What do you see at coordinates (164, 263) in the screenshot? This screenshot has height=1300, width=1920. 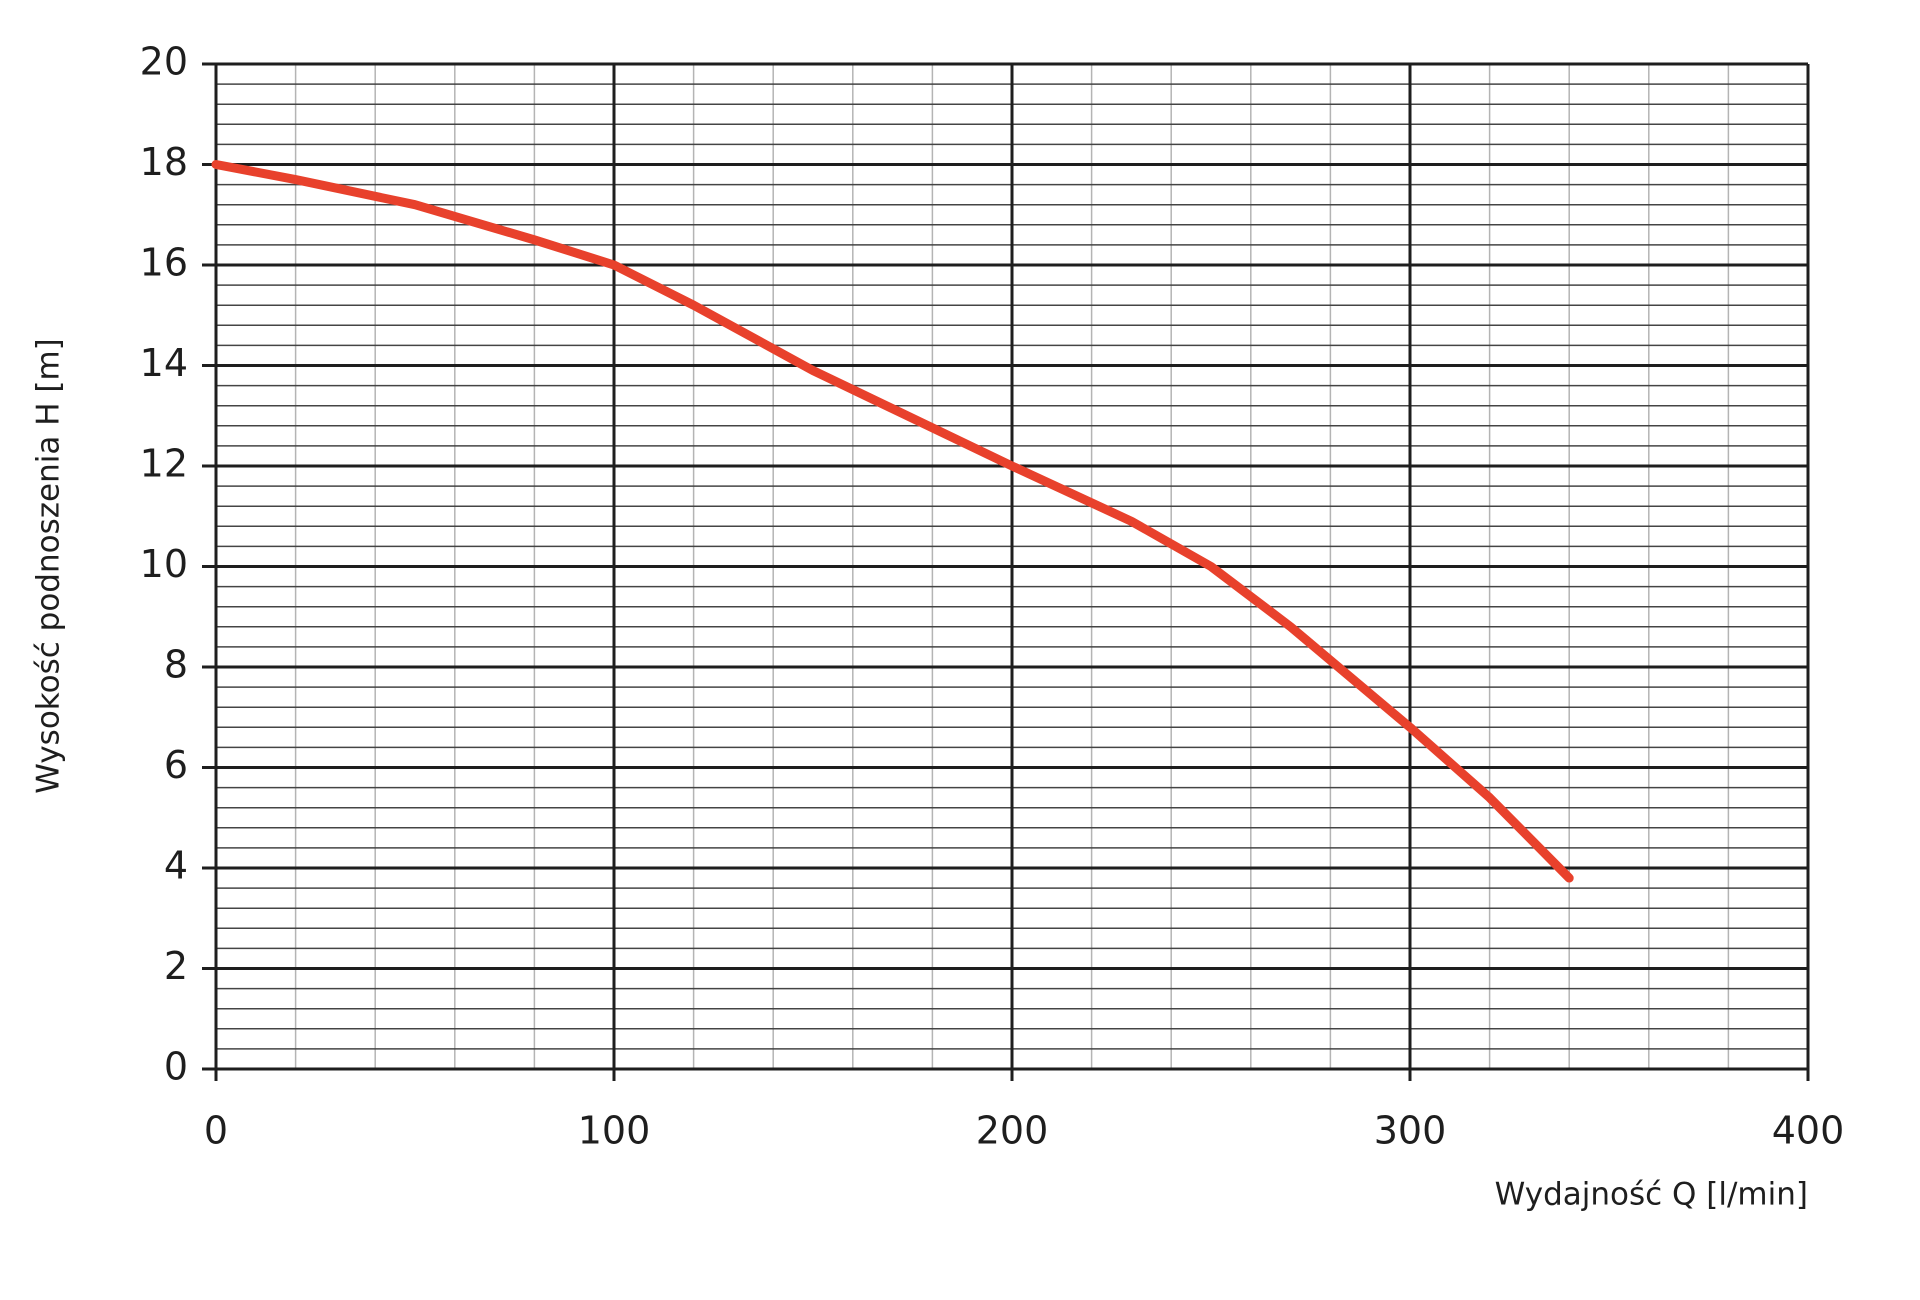 I see `y-tick-label: 16` at bounding box center [164, 263].